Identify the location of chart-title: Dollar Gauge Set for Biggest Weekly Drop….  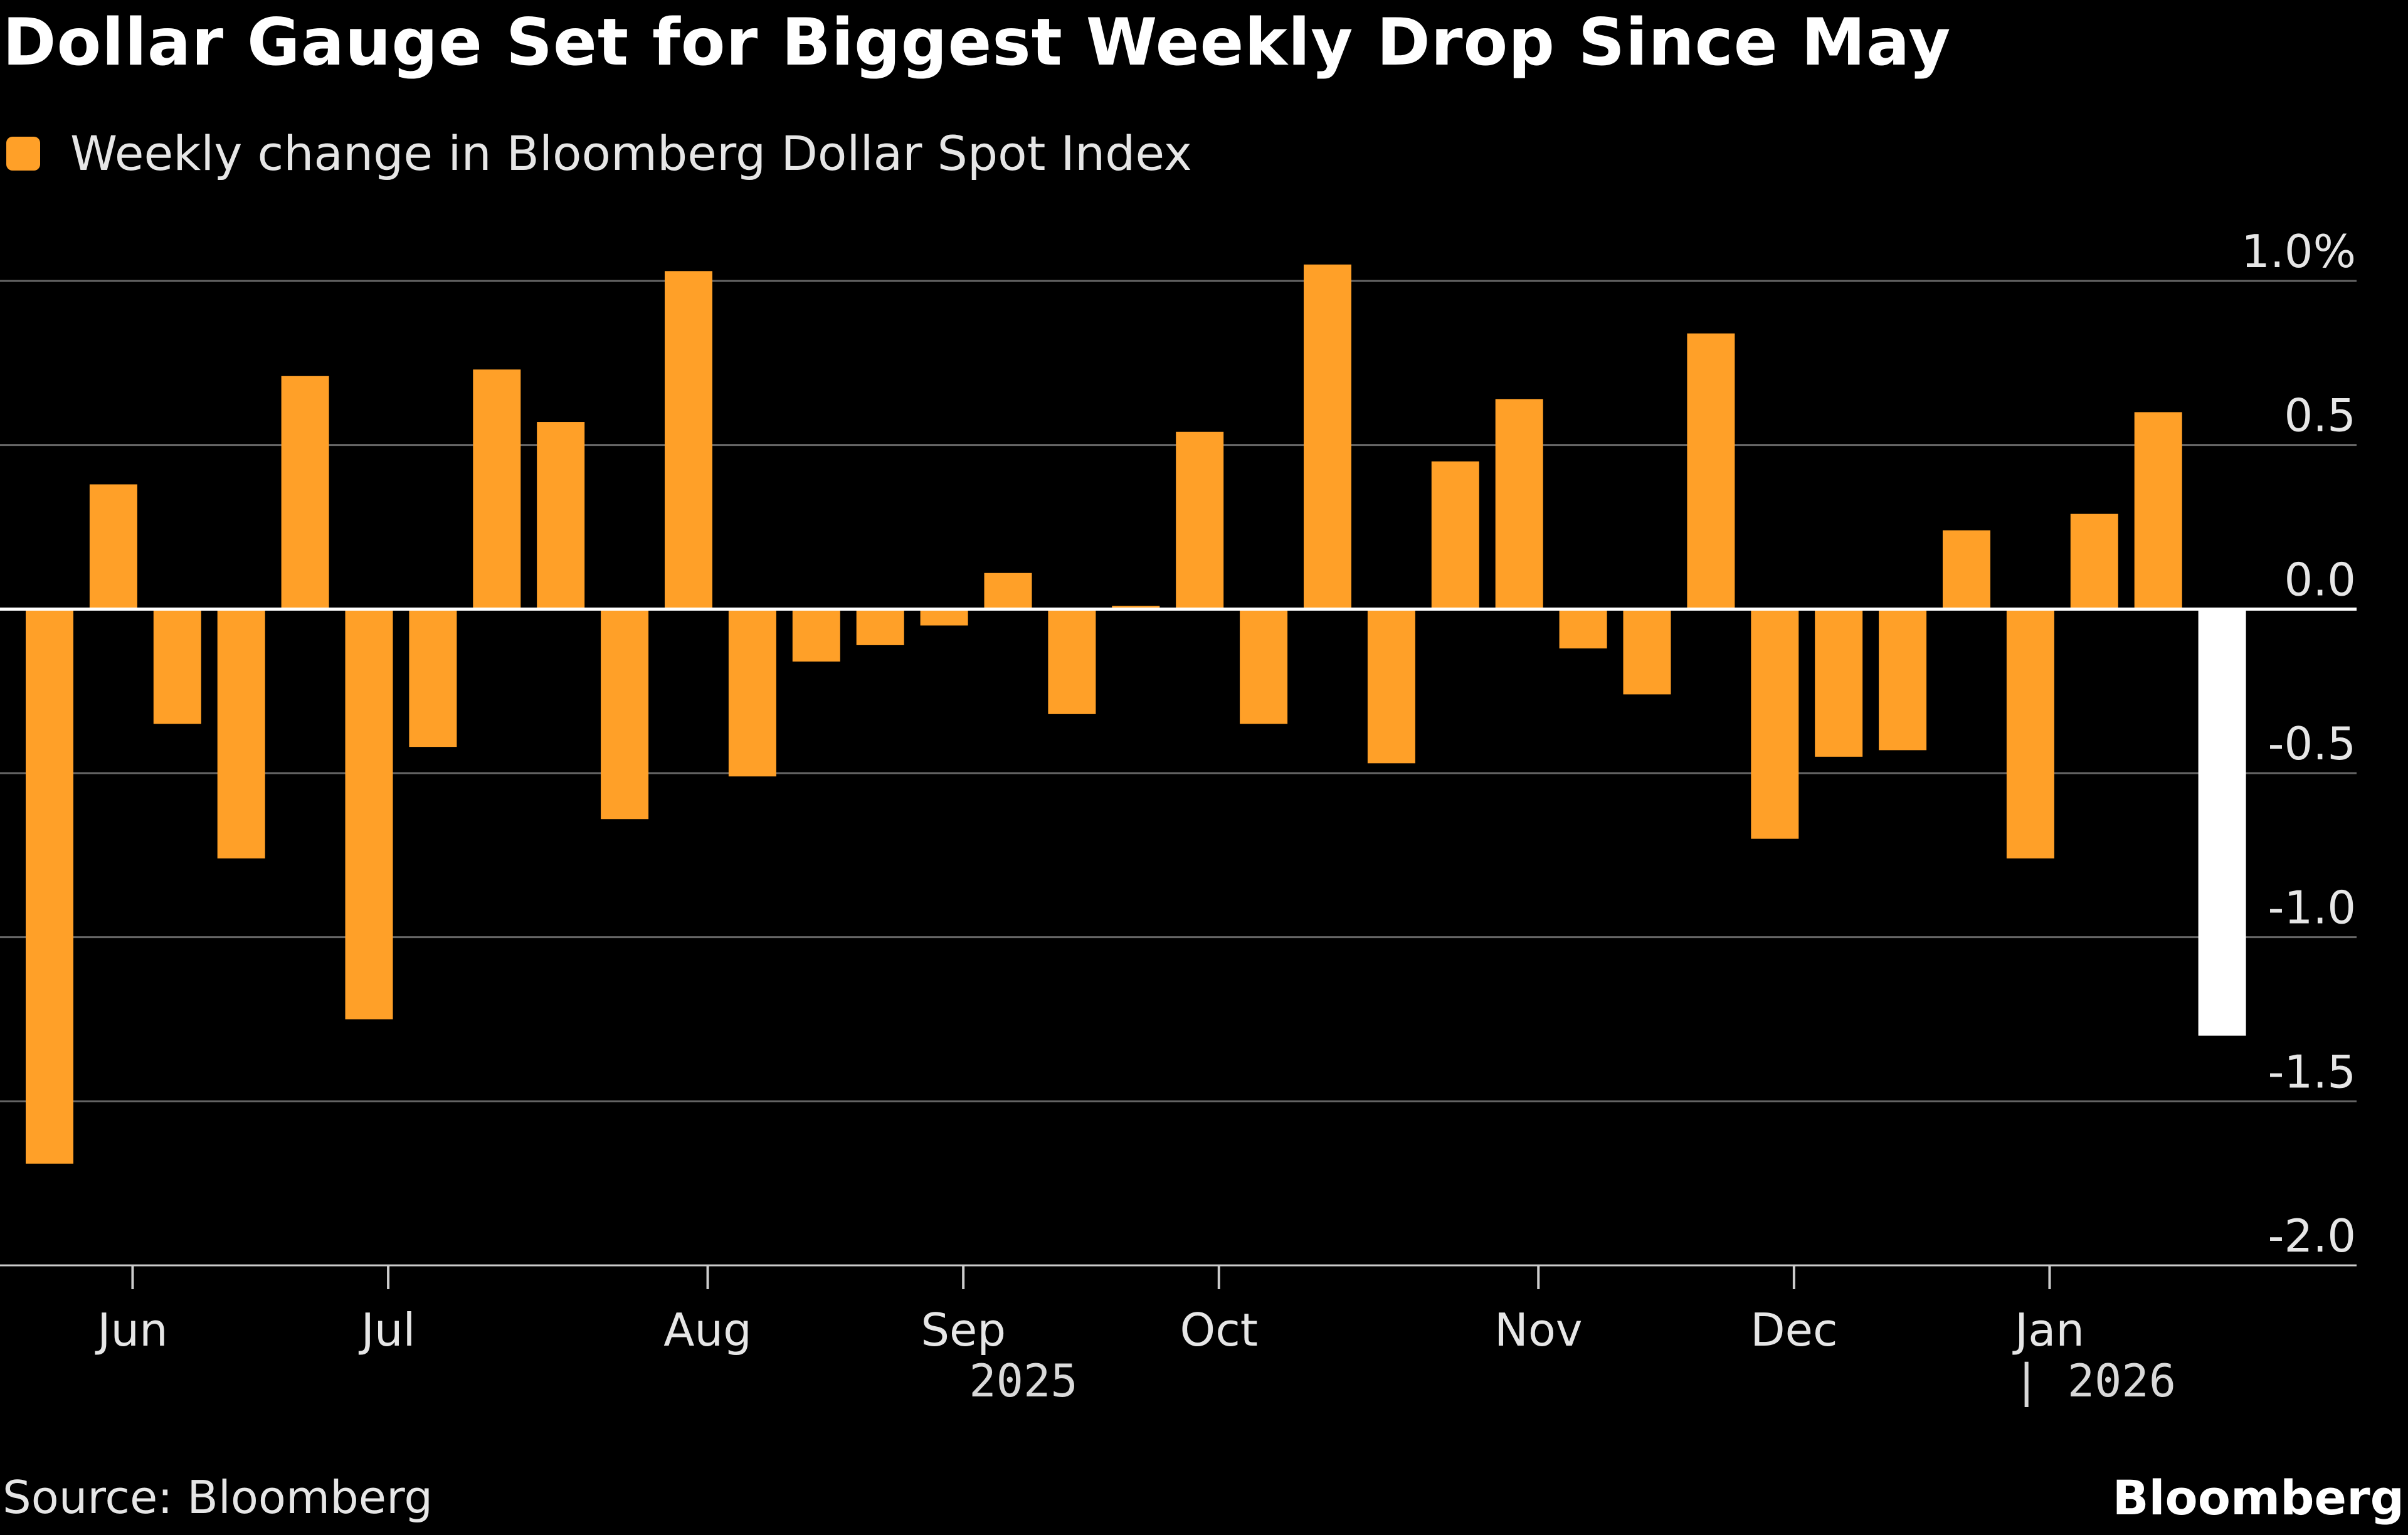
(977, 42).